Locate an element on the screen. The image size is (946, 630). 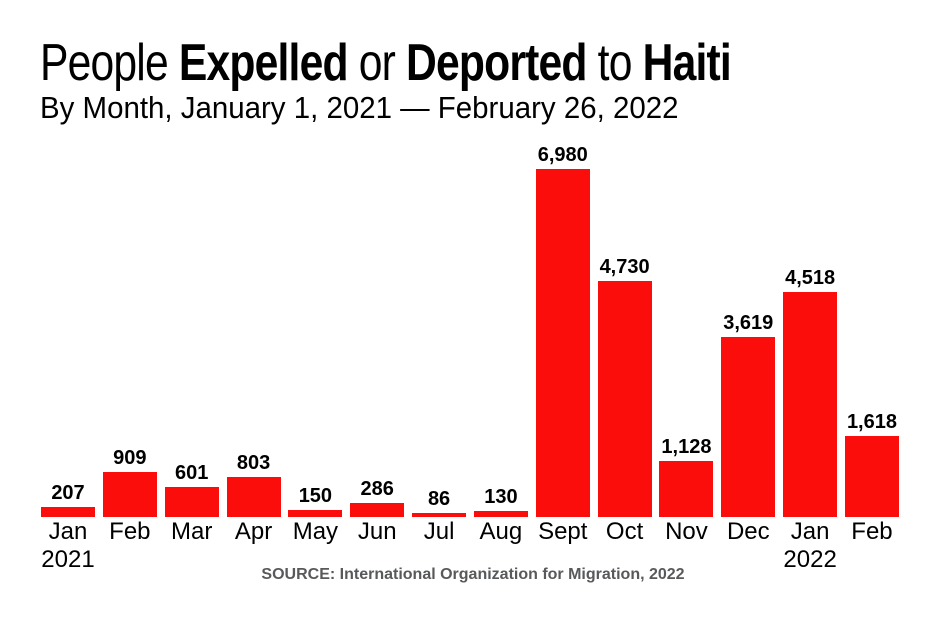
month-label: Aug is located at coordinates (501, 531).